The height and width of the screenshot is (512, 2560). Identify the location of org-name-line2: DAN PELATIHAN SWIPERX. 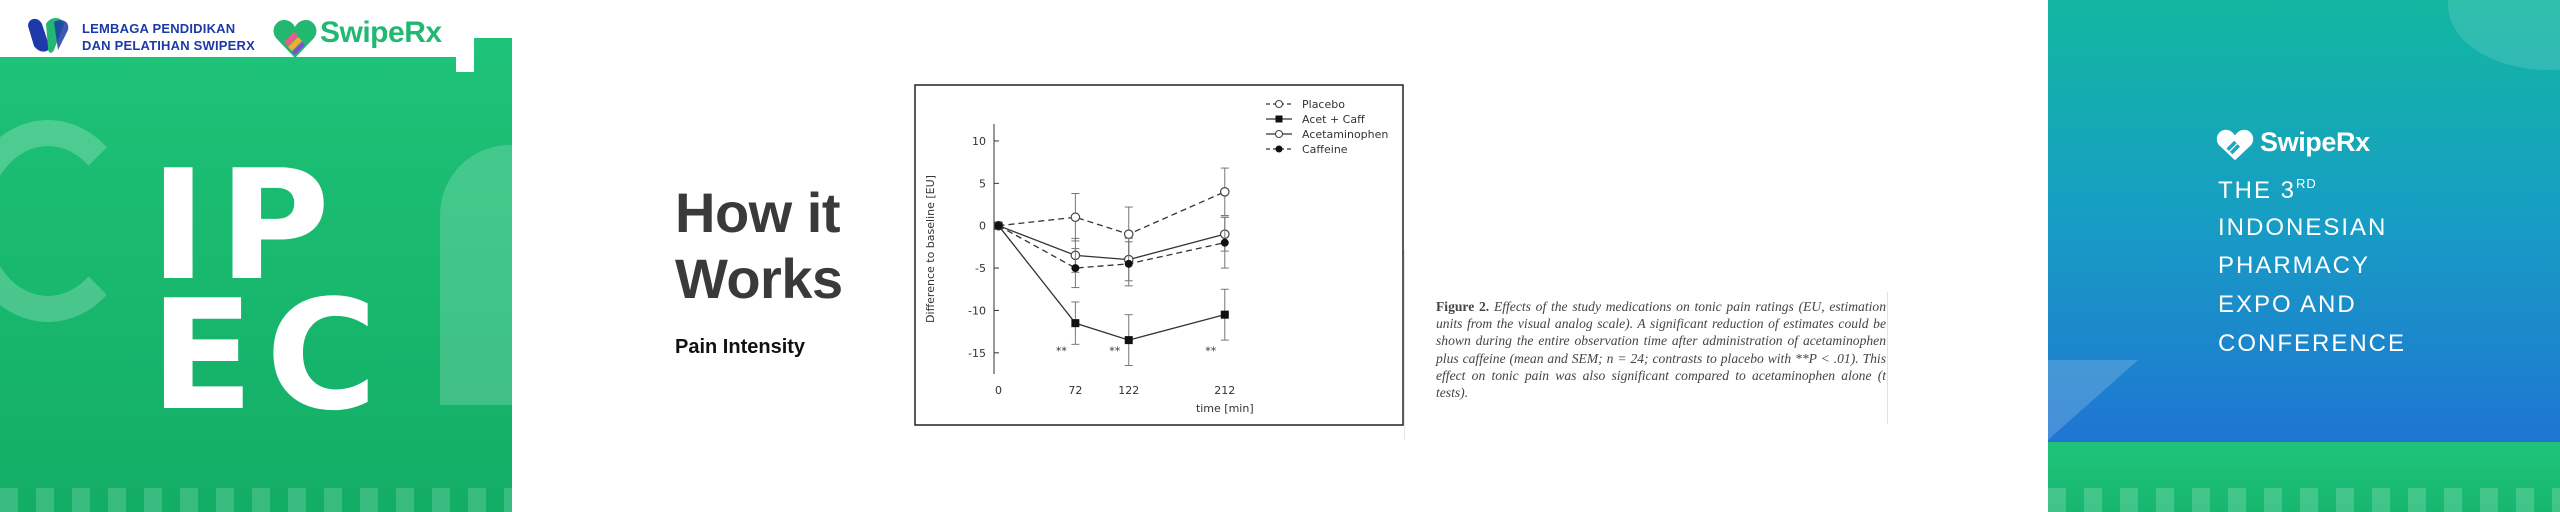
(168, 45).